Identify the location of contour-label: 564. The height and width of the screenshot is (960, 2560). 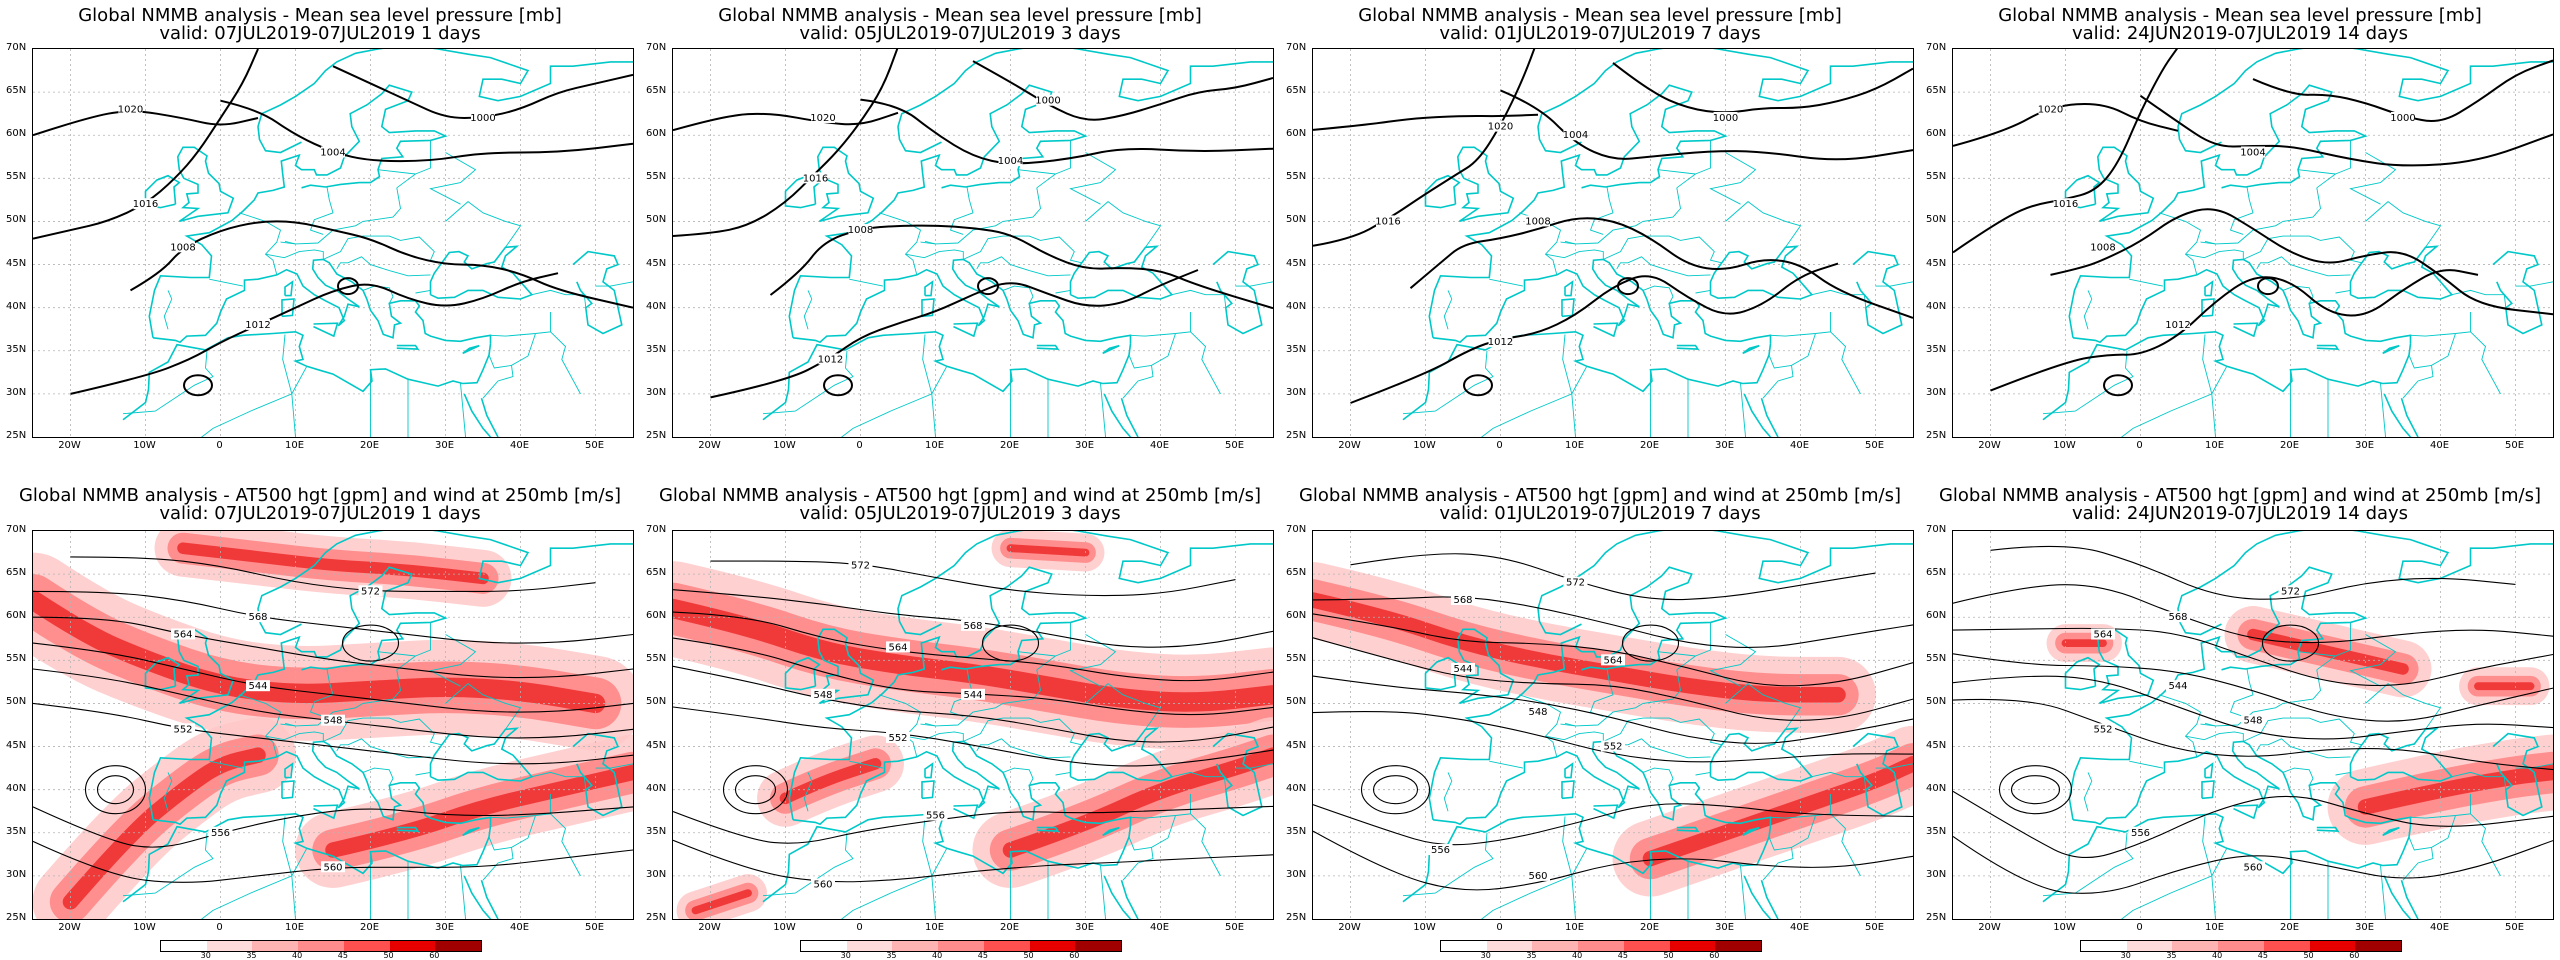
(1612, 660).